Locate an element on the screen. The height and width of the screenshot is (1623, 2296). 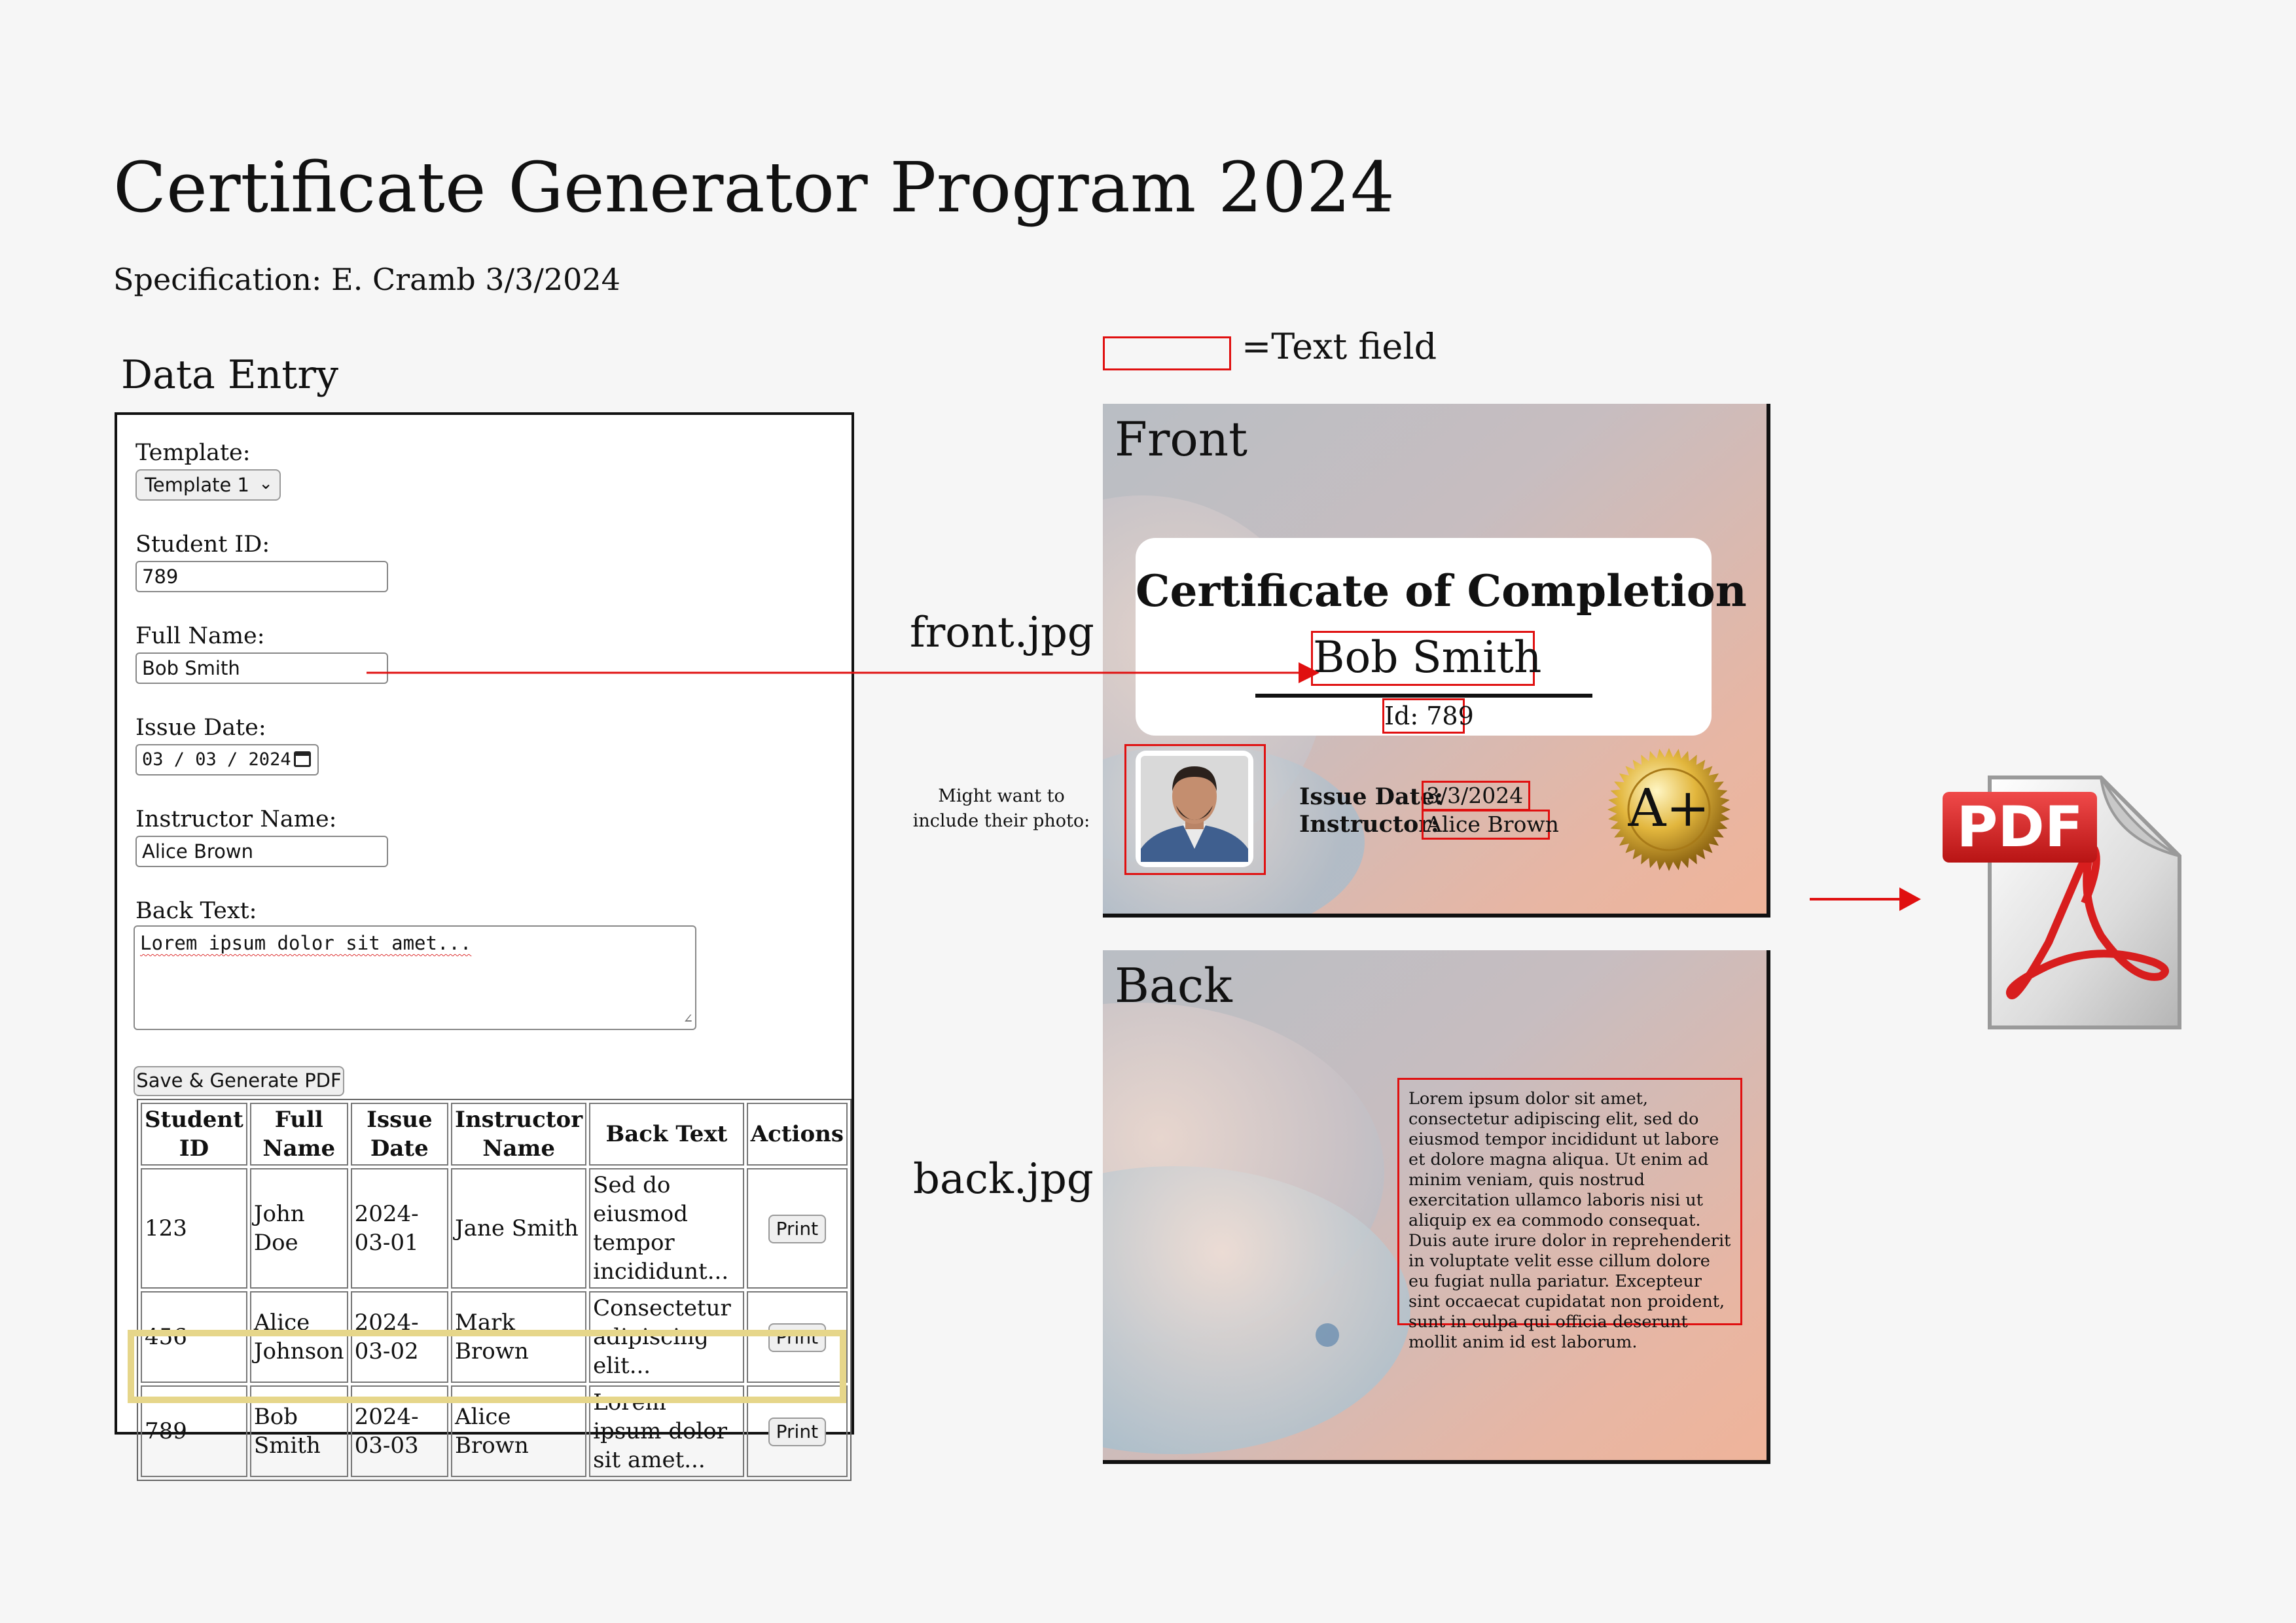
column-header: Student ID is located at coordinates (194, 1134).